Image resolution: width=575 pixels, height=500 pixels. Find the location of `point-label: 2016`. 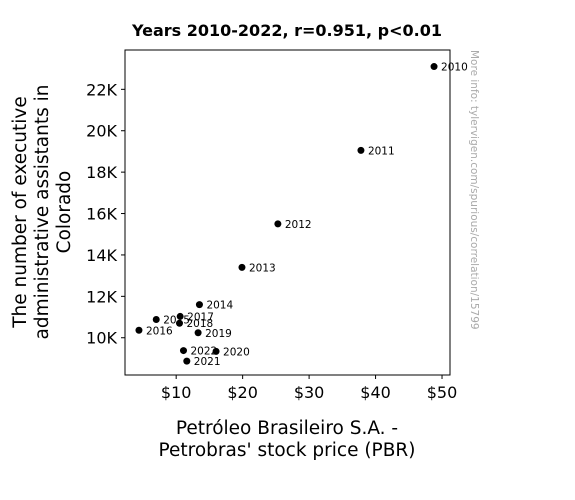

point-label: 2016 is located at coordinates (159, 331).